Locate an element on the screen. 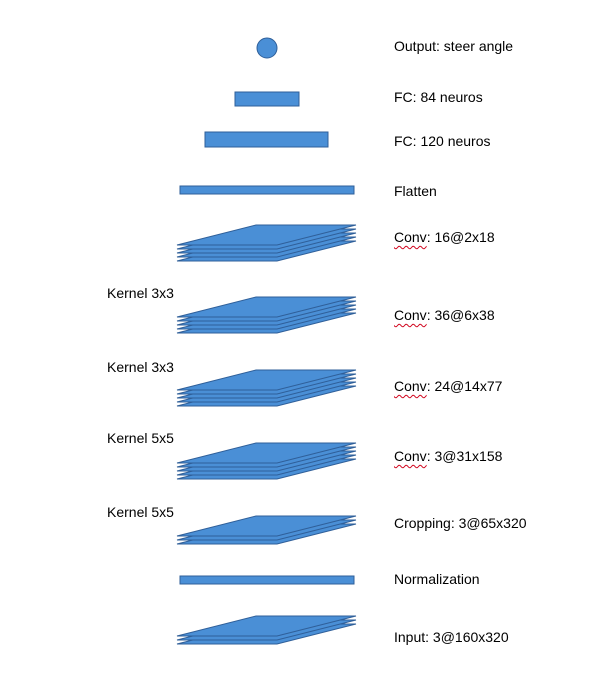 Image resolution: width=601 pixels, height=679 pixels. kernel-label-conv2: Kernel 5x5 is located at coordinates (140, 512).